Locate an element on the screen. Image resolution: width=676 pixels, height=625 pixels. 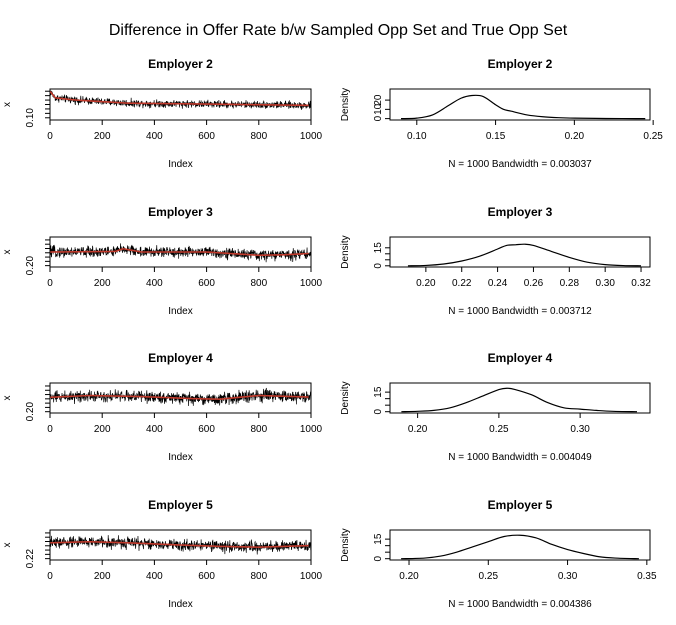
x-tick-label: 0.10 is located at coordinates (417, 136).